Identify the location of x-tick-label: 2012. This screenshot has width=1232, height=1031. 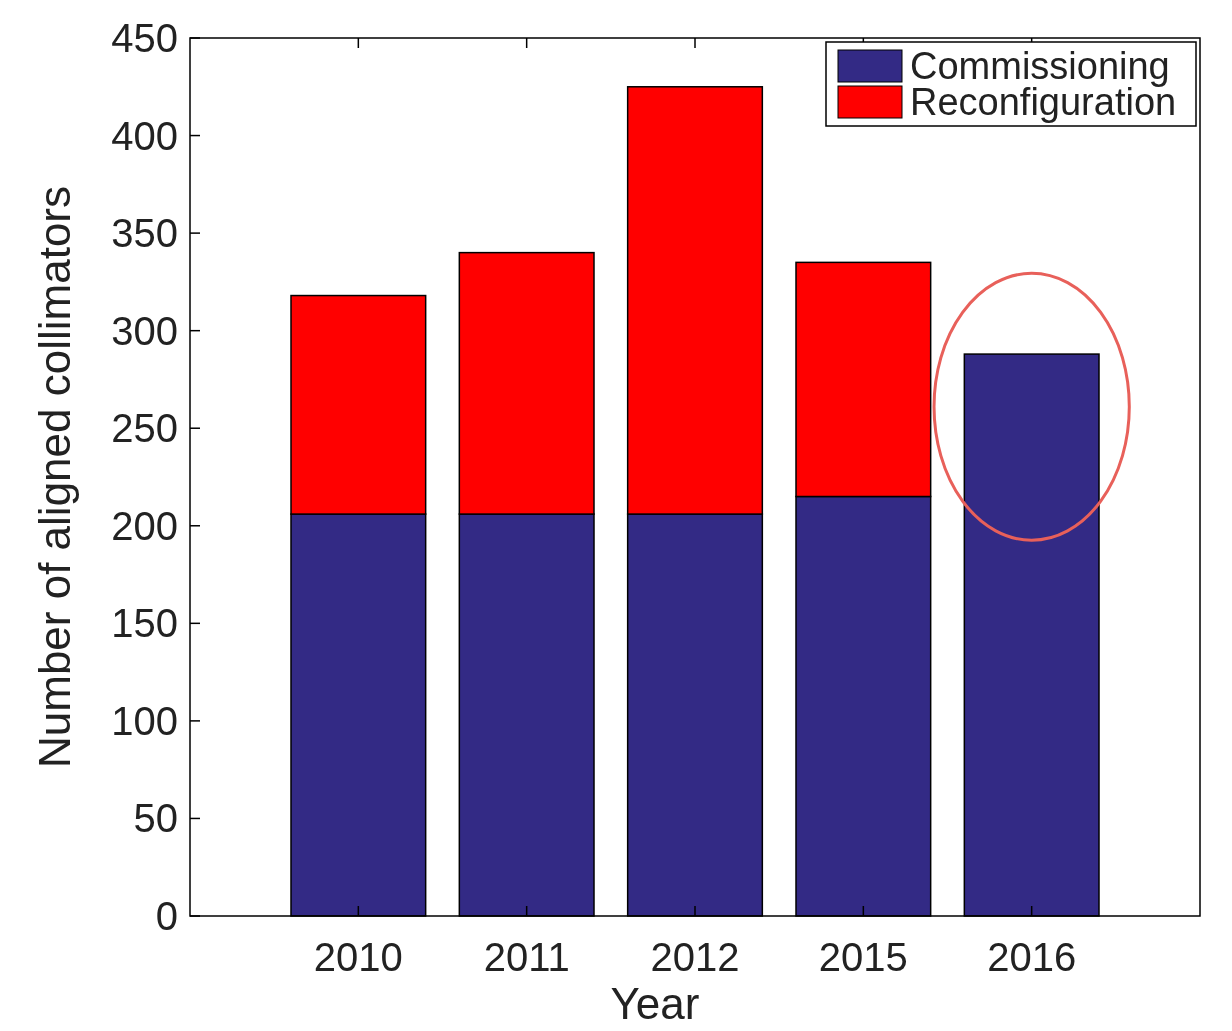
(695, 957).